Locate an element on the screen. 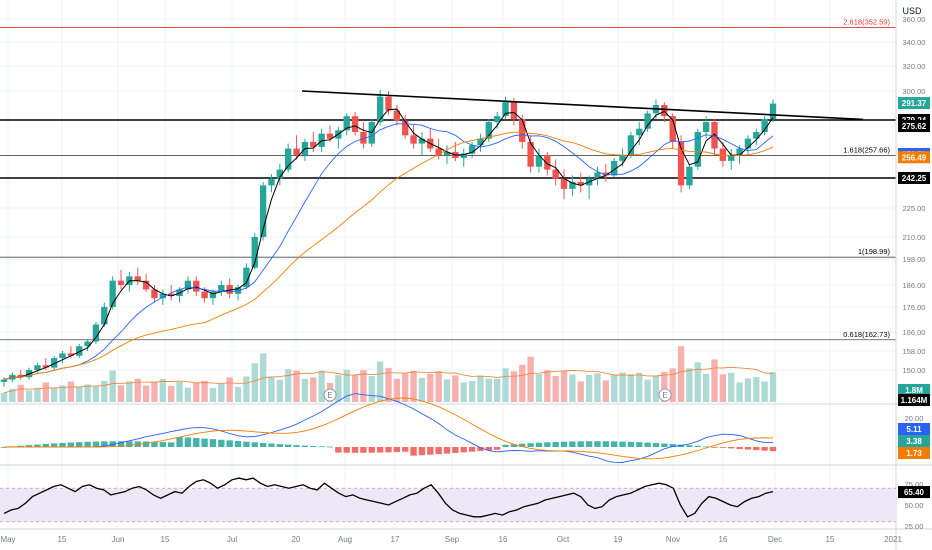 Image resolution: width=932 pixels, height=550 pixels. time-tick-8: Sep is located at coordinates (452, 539).